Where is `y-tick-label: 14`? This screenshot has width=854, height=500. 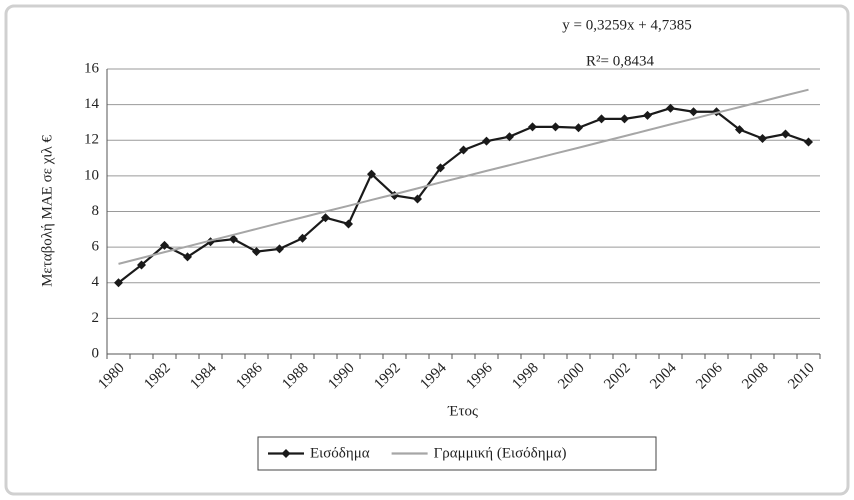 y-tick-label: 14 is located at coordinates (92, 104).